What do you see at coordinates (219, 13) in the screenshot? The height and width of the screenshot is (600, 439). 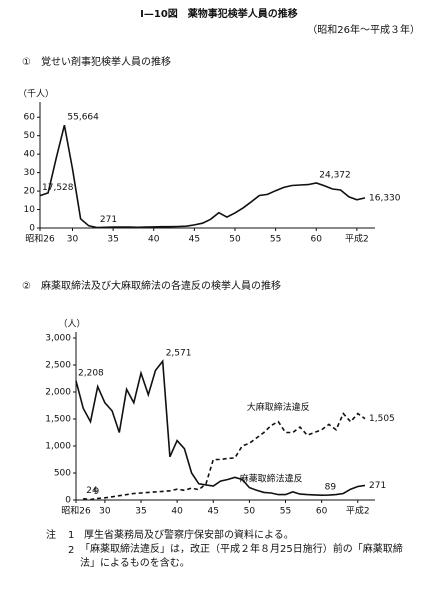 I see `page-title: Ⅰ—10図 薬物事犯検挙人員の推移` at bounding box center [219, 13].